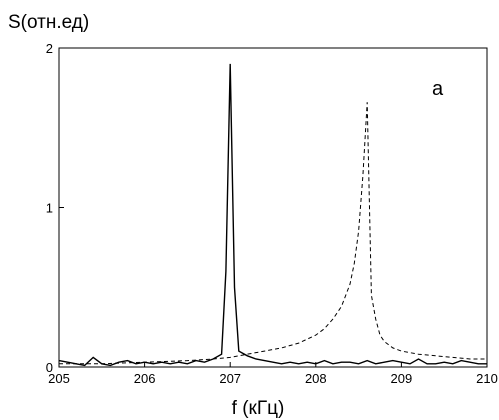 The image size is (499, 420). I want to click on x-tick-label: 208, so click(316, 378).